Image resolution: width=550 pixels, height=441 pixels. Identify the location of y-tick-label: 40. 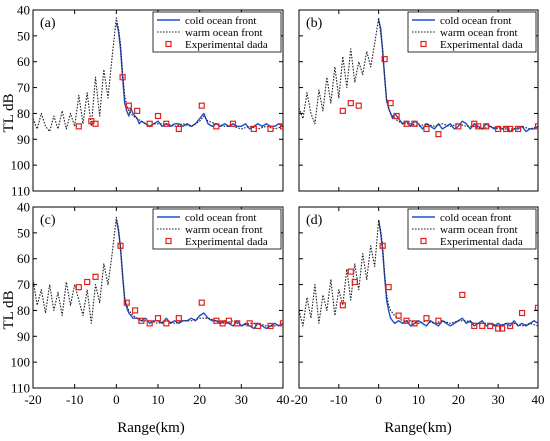
(23, 10).